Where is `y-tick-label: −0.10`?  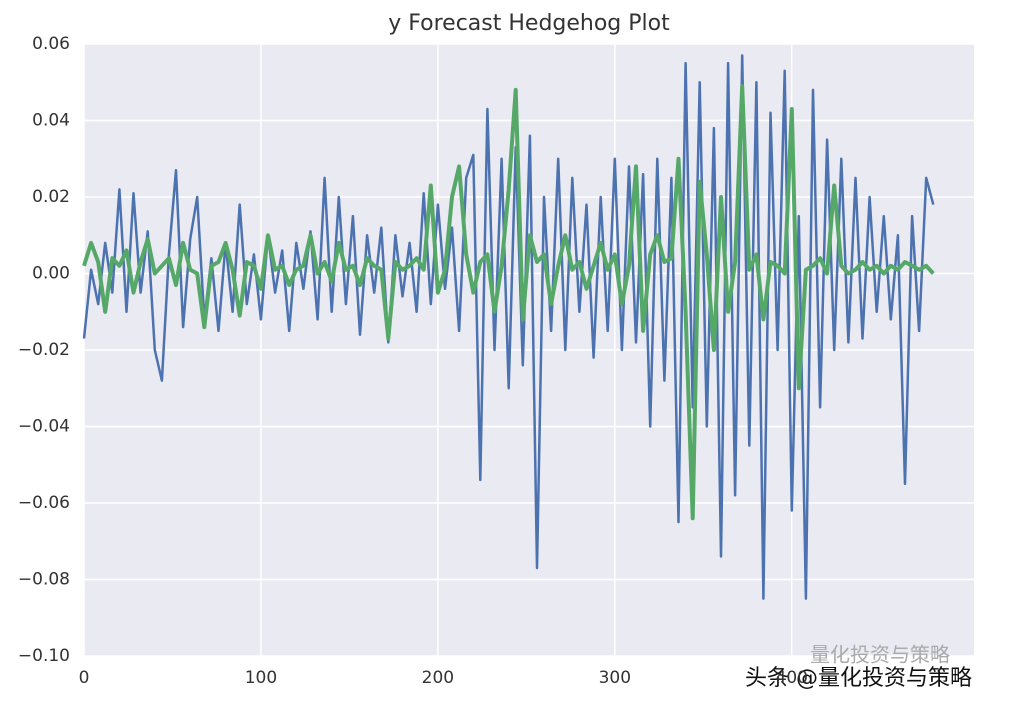 y-tick-label: −0.10 is located at coordinates (44, 656).